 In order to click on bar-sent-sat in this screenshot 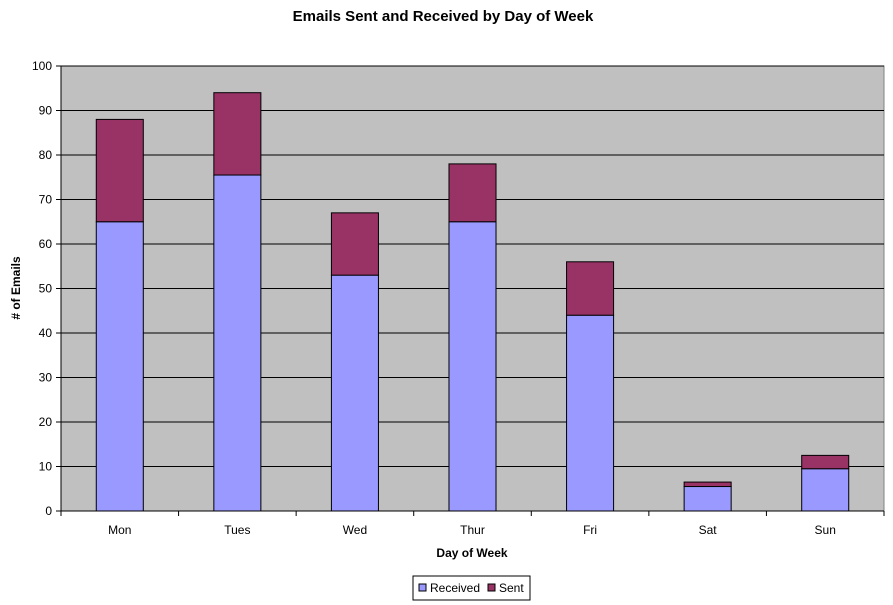, I will do `click(707, 484)`.